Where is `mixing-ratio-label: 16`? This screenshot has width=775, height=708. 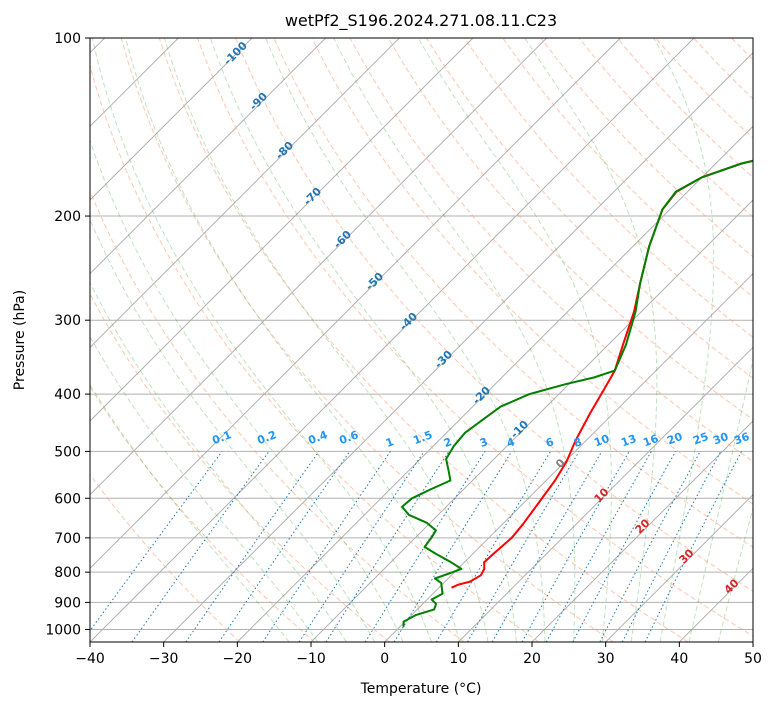
mixing-ratio-label: 16 is located at coordinates (650, 441).